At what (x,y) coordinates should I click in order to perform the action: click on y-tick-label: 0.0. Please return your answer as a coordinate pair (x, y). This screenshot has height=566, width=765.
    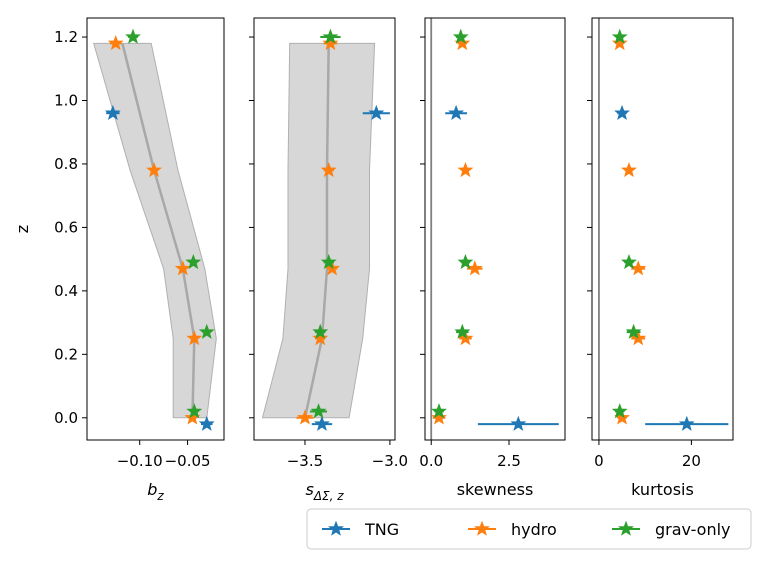
    Looking at the image, I should click on (66, 418).